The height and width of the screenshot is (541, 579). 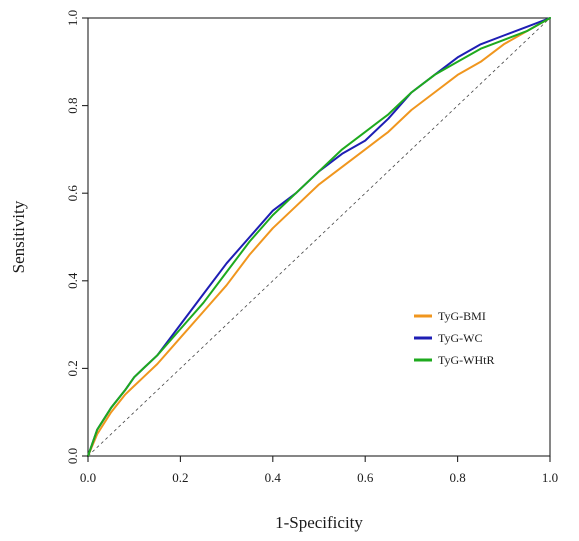 What do you see at coordinates (72, 193) in the screenshot?
I see `y-tick-label: 0.6` at bounding box center [72, 193].